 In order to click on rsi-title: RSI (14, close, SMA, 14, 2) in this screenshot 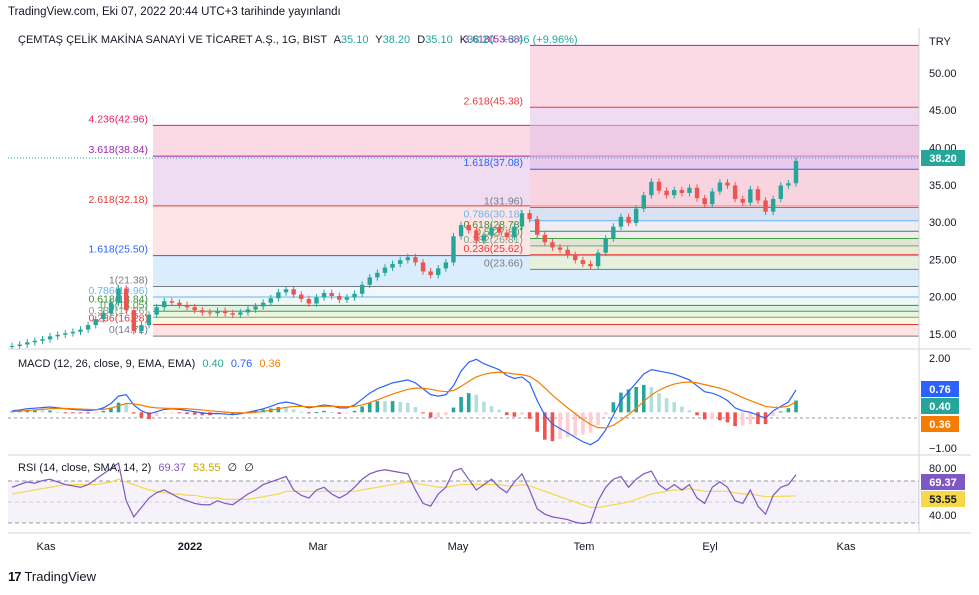, I will do `click(85, 468)`.